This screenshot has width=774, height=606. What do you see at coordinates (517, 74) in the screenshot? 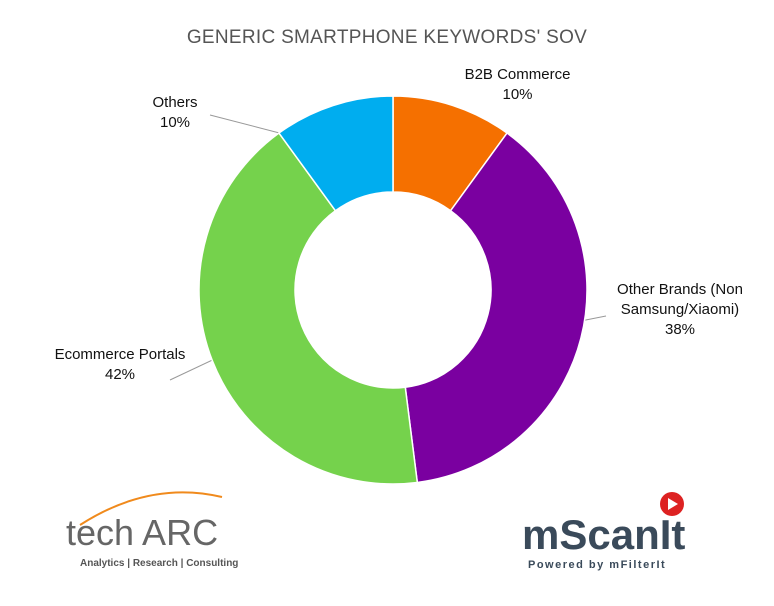
I see `category-label: B2B Commerce` at bounding box center [517, 74].